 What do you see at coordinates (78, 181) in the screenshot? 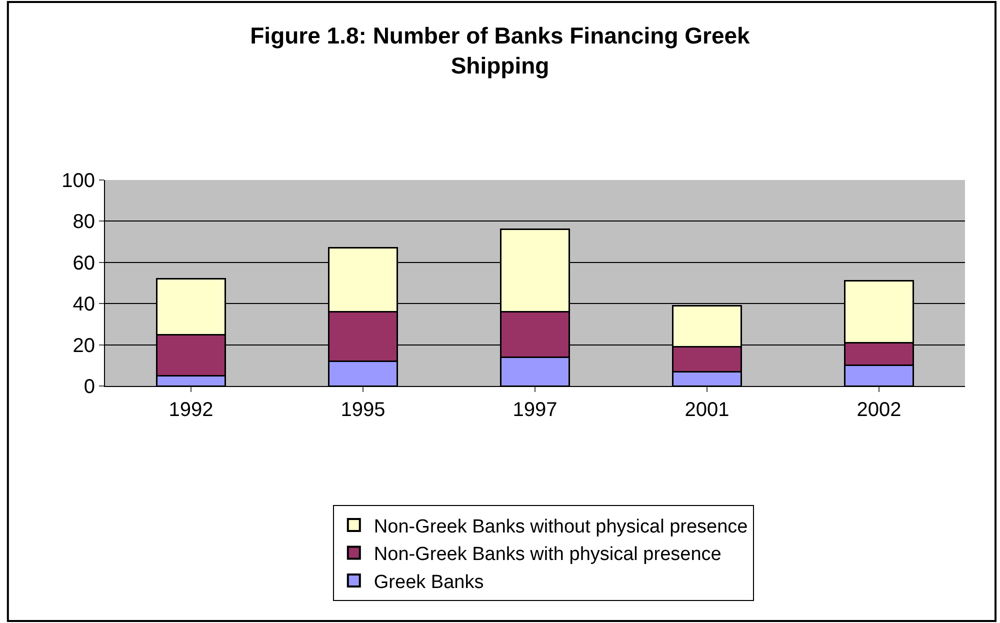
I see `y-tick-label: 100` at bounding box center [78, 181].